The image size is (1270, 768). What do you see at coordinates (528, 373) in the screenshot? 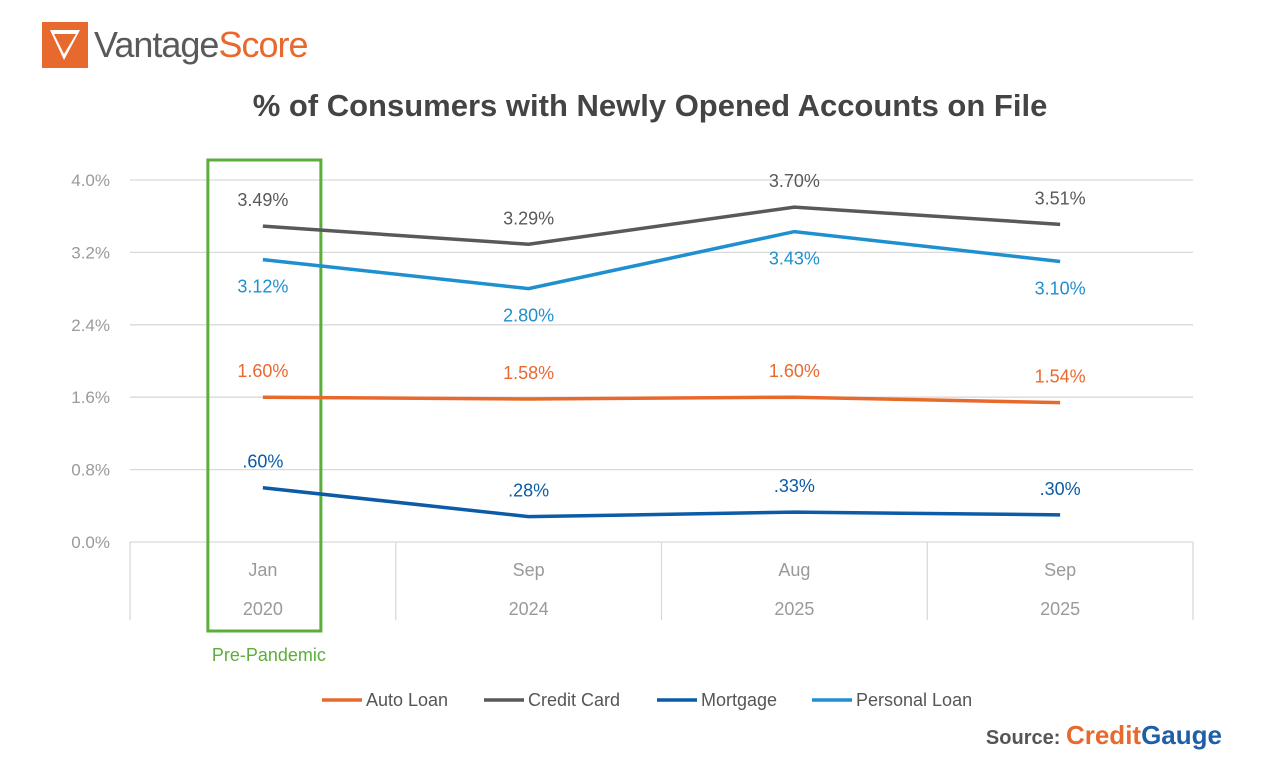
I see `data-label: 1.58%` at bounding box center [528, 373].